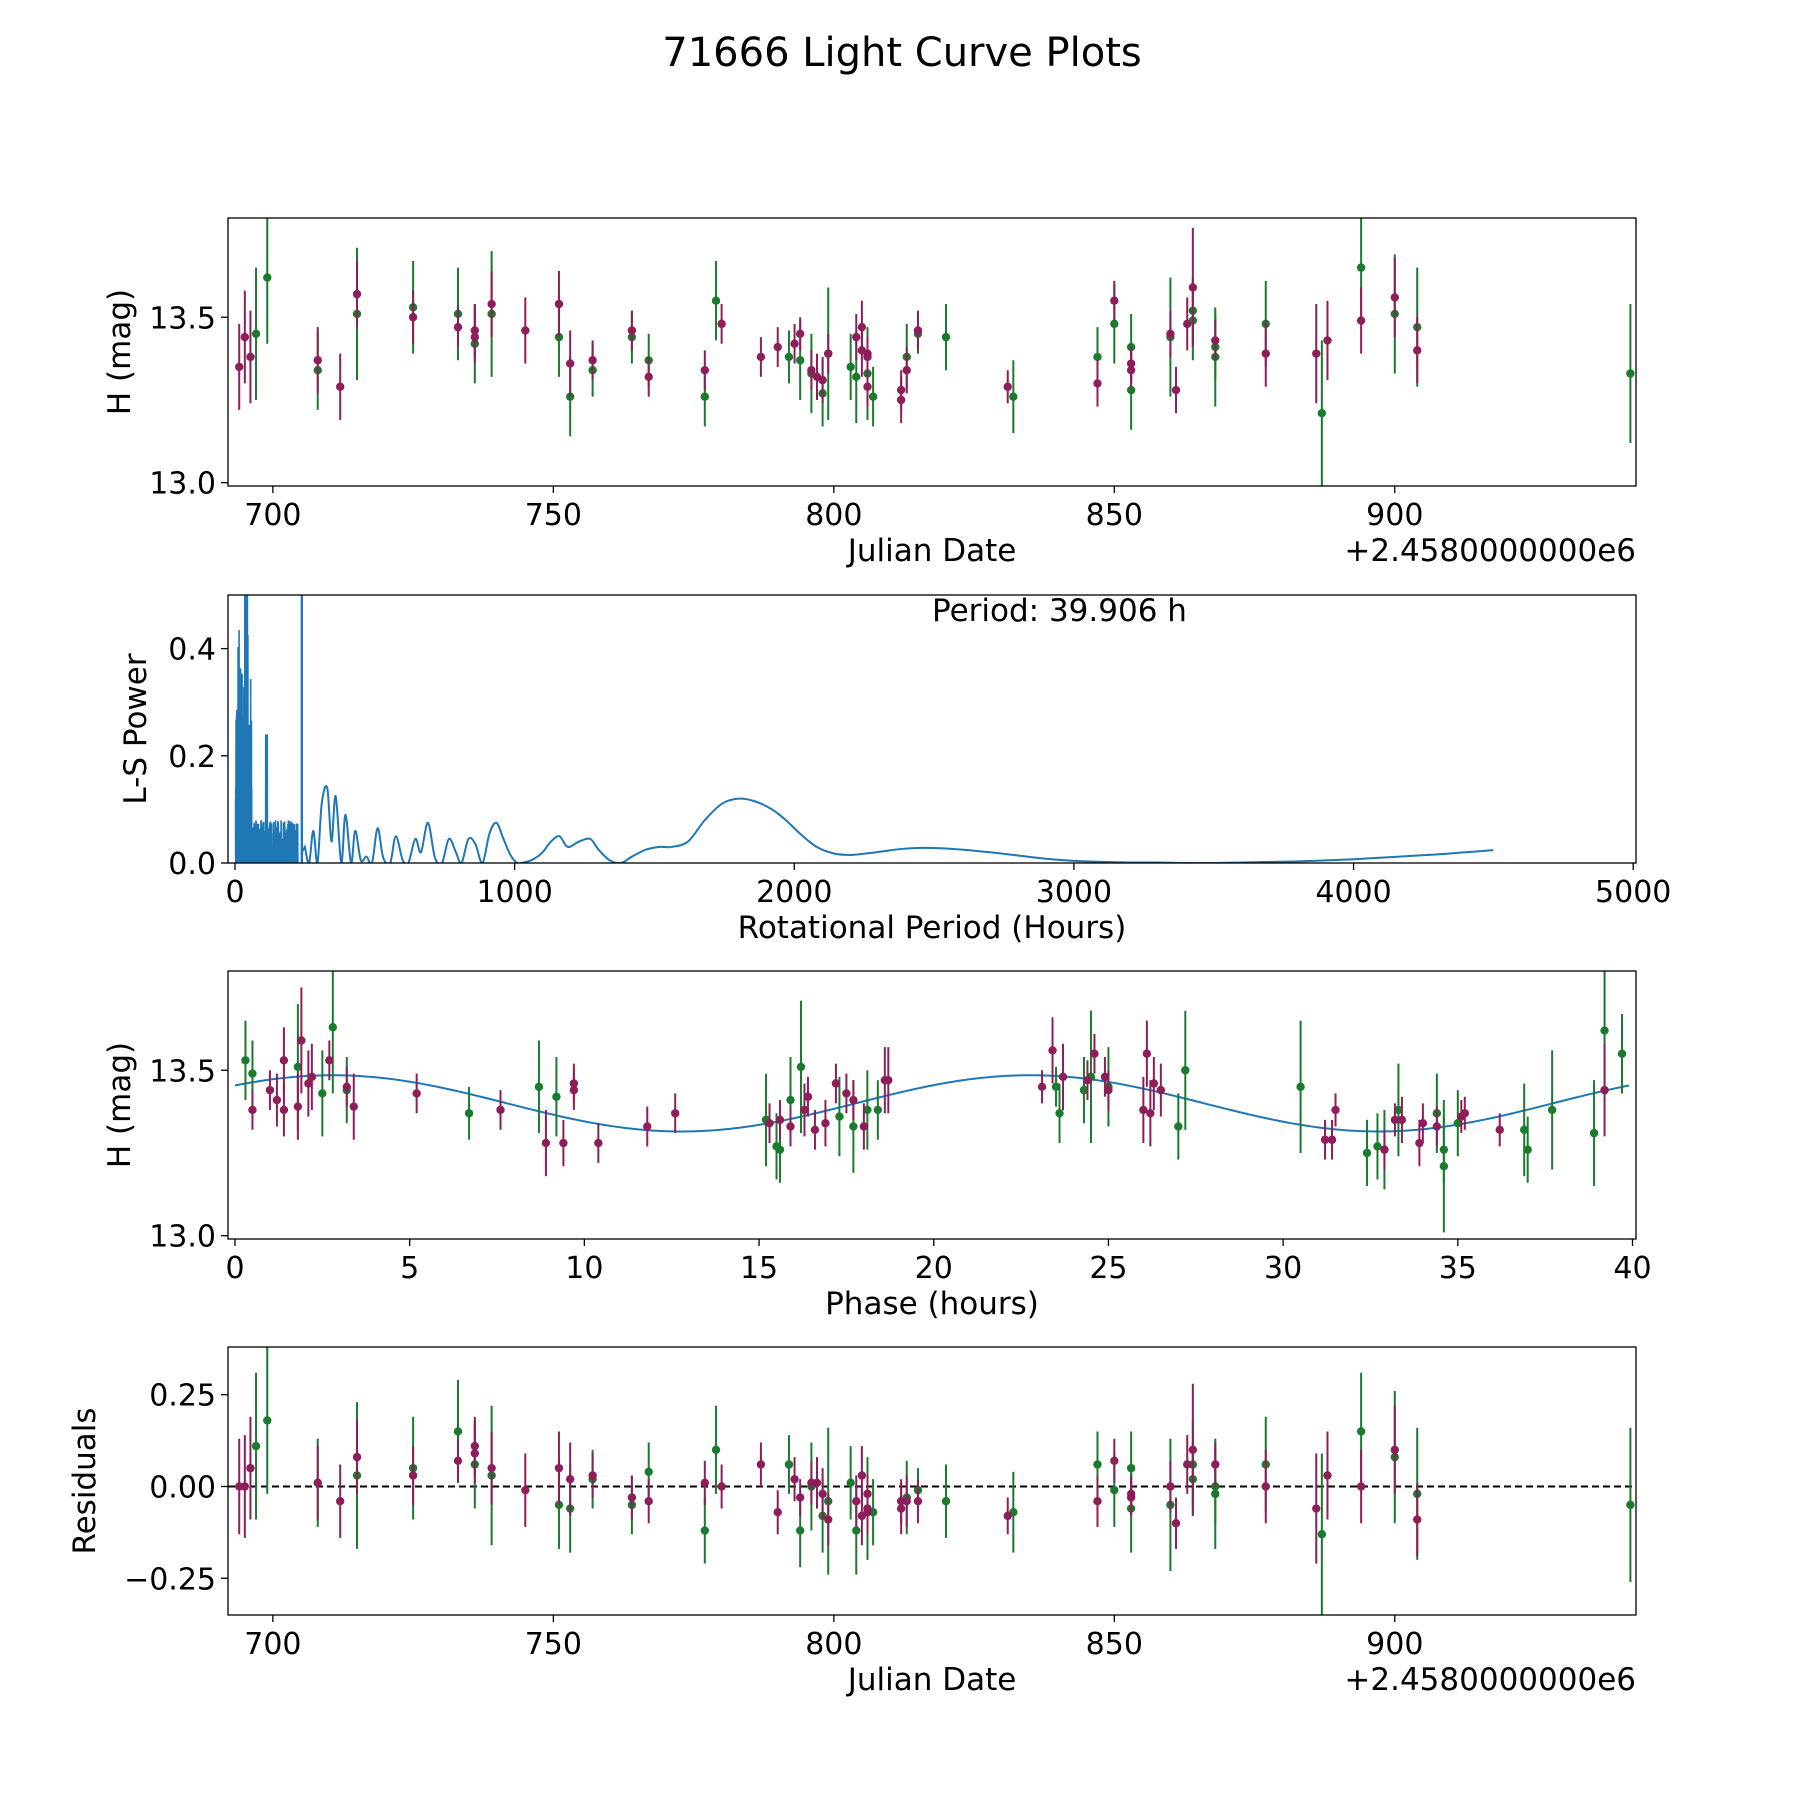 The height and width of the screenshot is (1800, 1800). I want to click on y-tick-label: 13.5, so click(182, 318).